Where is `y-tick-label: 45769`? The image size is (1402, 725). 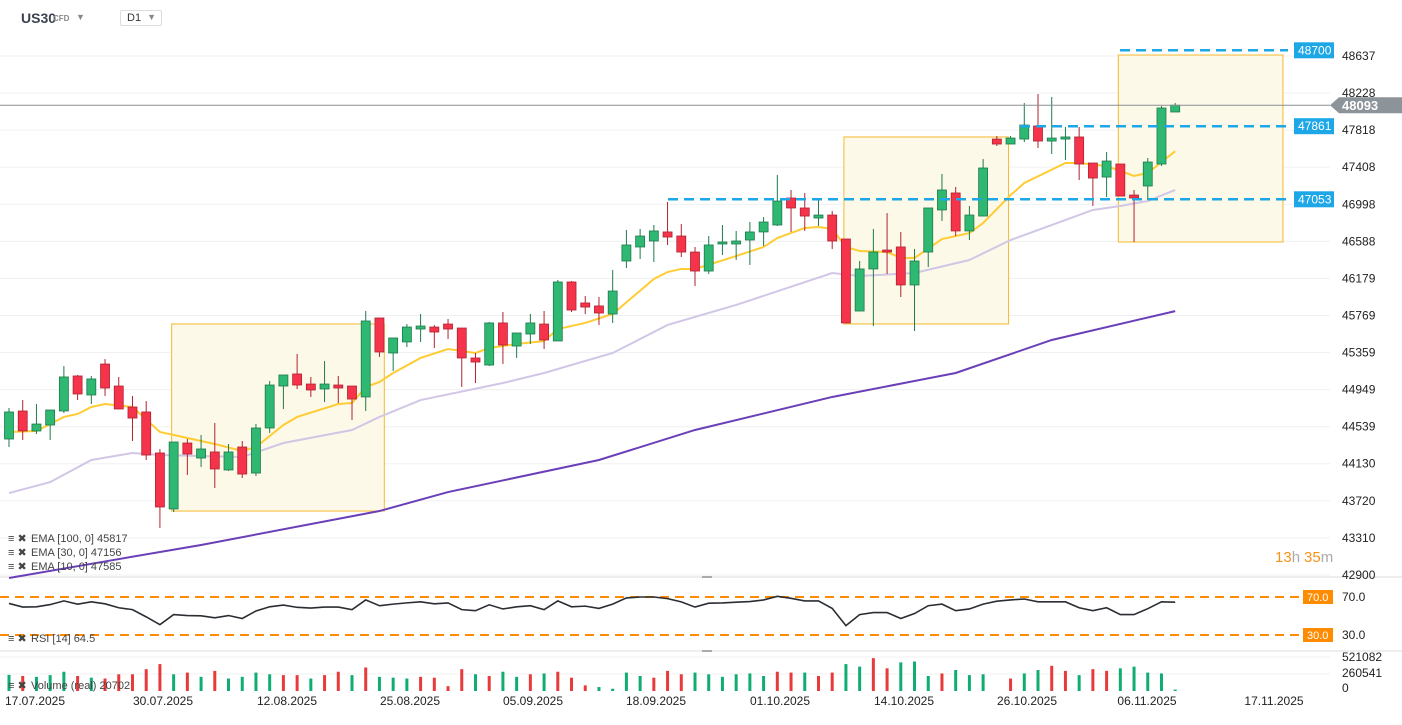 y-tick-label: 45769 is located at coordinates (1359, 315).